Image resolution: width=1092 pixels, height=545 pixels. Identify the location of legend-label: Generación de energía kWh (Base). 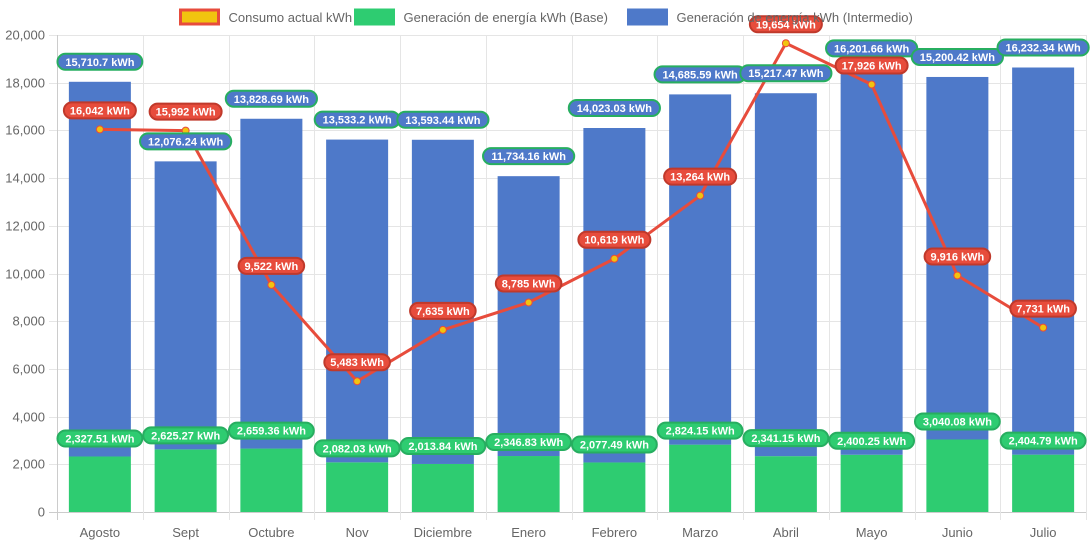
(506, 17).